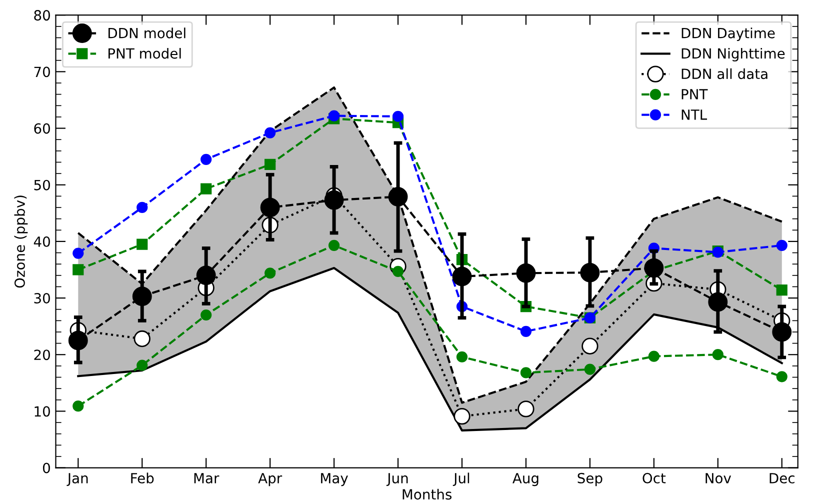 This screenshot has width=820, height=503. What do you see at coordinates (733, 55) in the screenshot?
I see `legend-label: DDN Nighttime` at bounding box center [733, 55].